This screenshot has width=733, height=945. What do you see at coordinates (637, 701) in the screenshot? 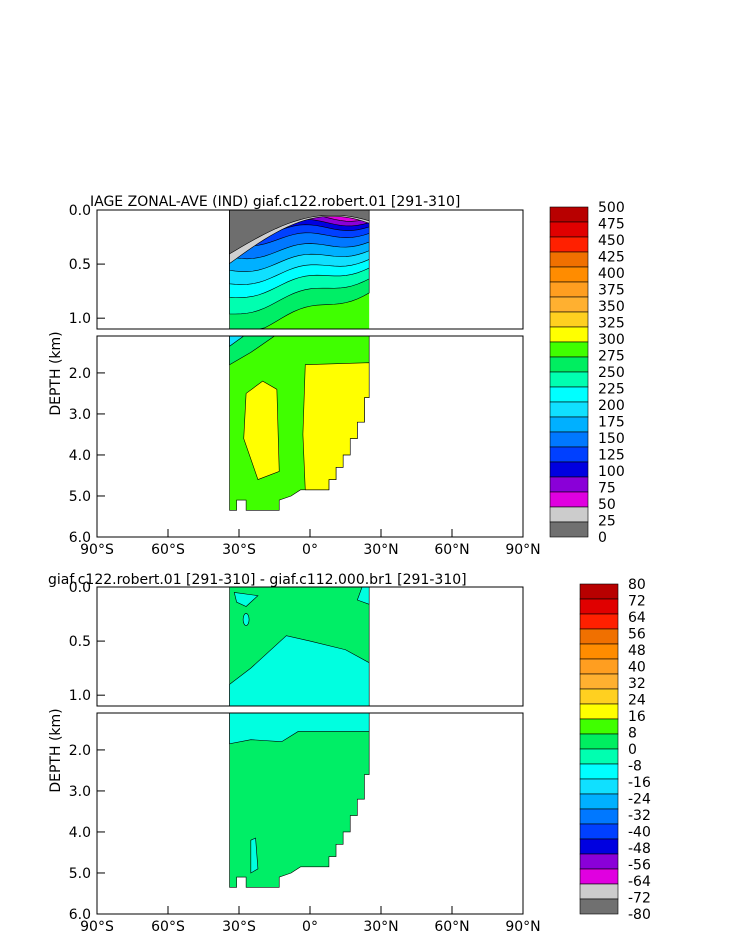
I see `colorbar-label: 24` at bounding box center [637, 701].